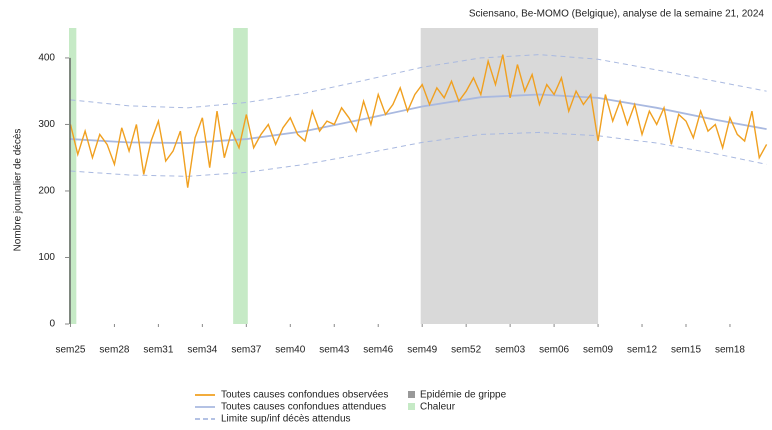 The height and width of the screenshot is (430, 772). I want to click on x-tick-label: sem31, so click(158, 350).